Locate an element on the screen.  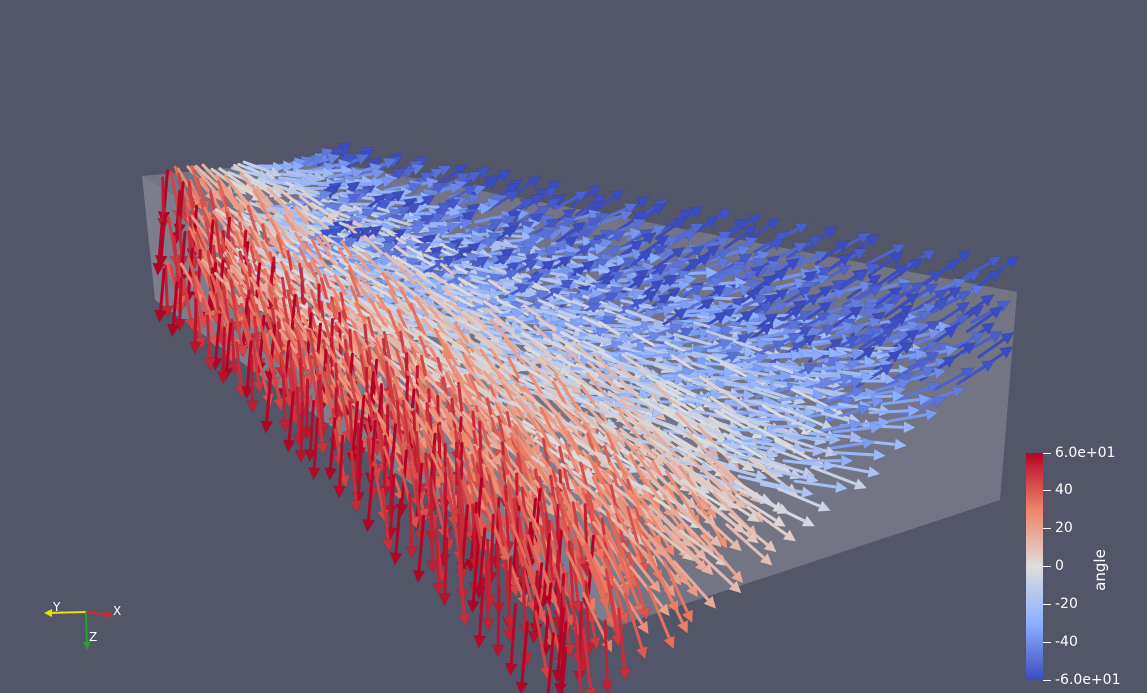
colorbar-title: angle is located at coordinates (1100, 570).